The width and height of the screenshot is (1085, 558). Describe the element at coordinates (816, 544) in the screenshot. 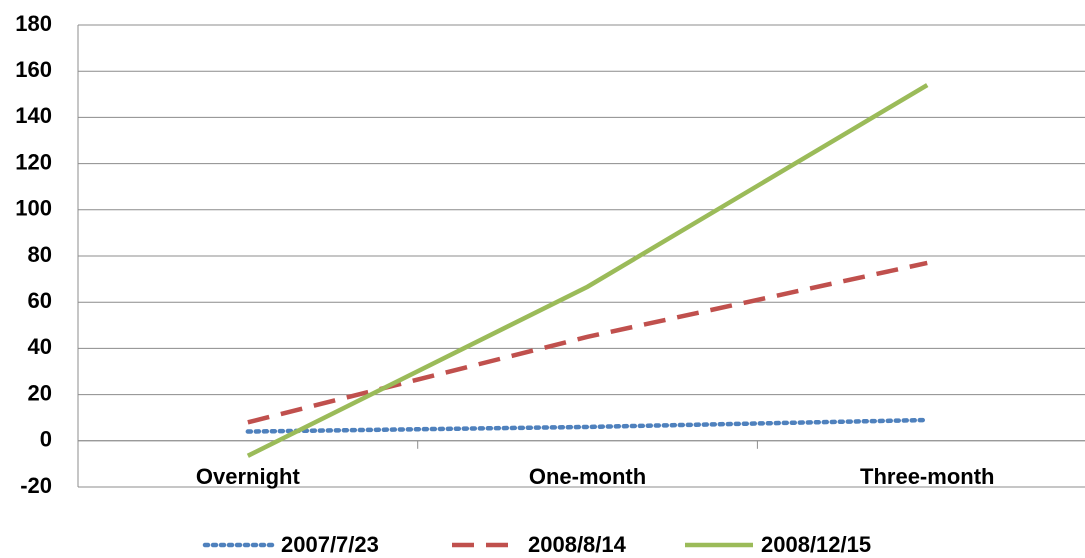

I see `legend-label: 2008/12/15` at that location.